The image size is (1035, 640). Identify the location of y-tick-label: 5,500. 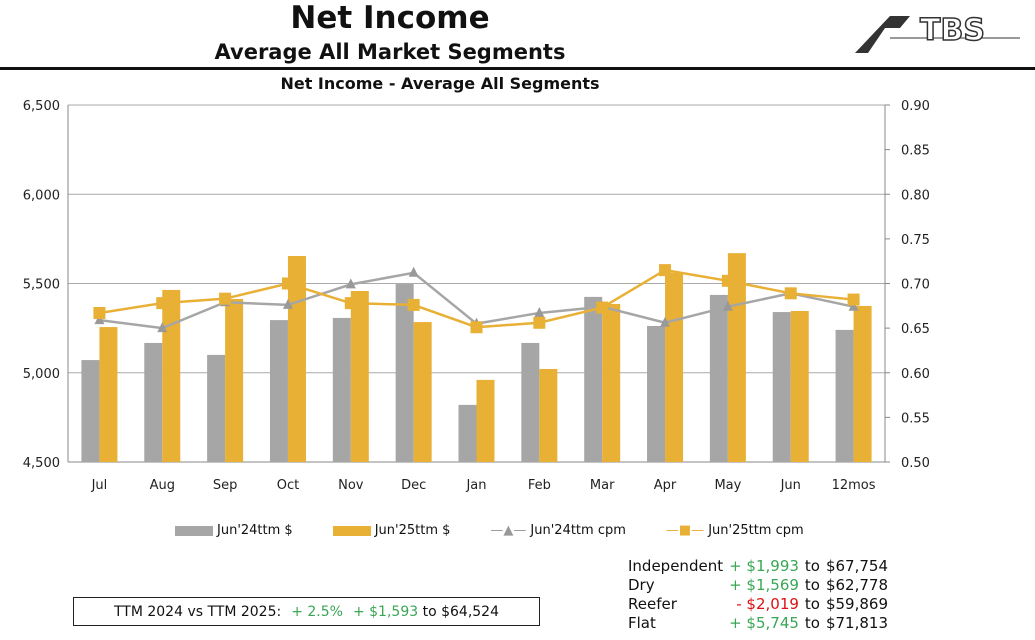
(41, 285).